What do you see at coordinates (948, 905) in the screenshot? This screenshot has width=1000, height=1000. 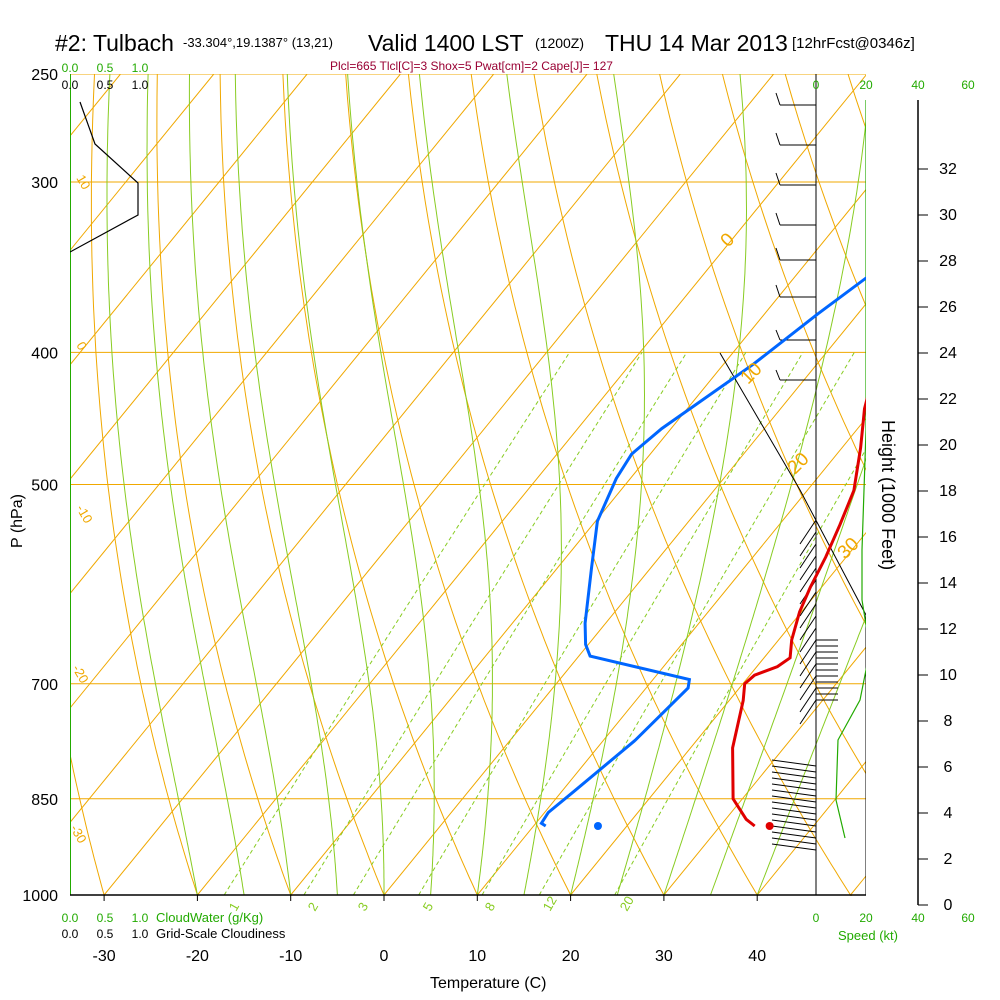 I see `height-tick-label: 0` at bounding box center [948, 905].